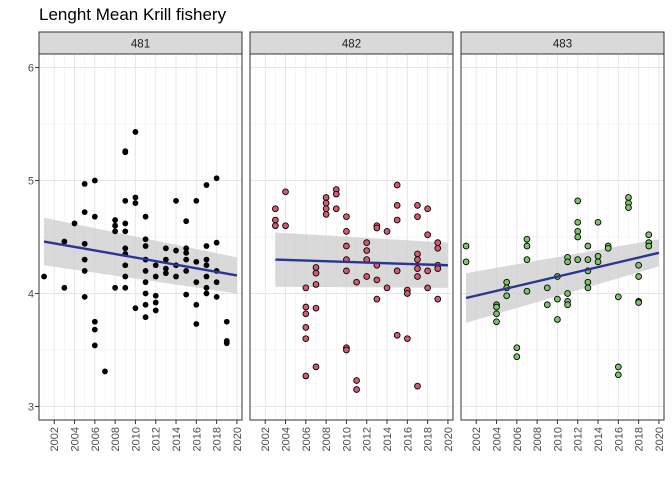 The image size is (672, 480). I want to click on y-tick-label: 5, so click(31, 182).